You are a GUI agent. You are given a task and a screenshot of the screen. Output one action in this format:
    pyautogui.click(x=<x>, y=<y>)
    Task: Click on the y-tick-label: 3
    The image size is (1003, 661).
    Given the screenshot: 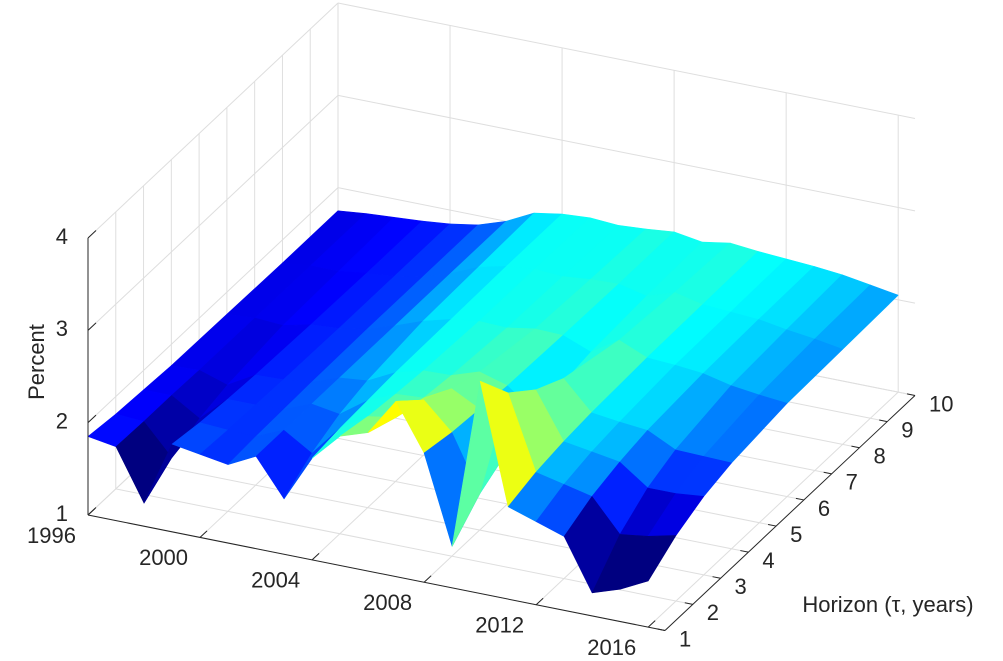 What is the action you would take?
    pyautogui.click(x=741, y=586)
    